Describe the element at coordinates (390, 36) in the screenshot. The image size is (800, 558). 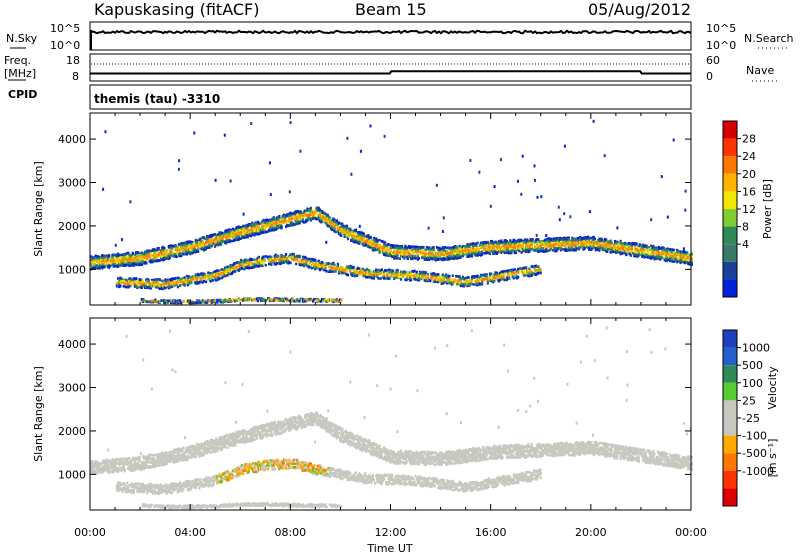
I see `nsky-panel-frame` at that location.